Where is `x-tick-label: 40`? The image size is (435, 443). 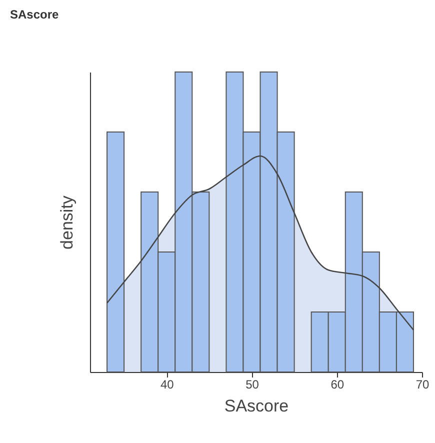 x-tick-label: 40 is located at coordinates (167, 385).